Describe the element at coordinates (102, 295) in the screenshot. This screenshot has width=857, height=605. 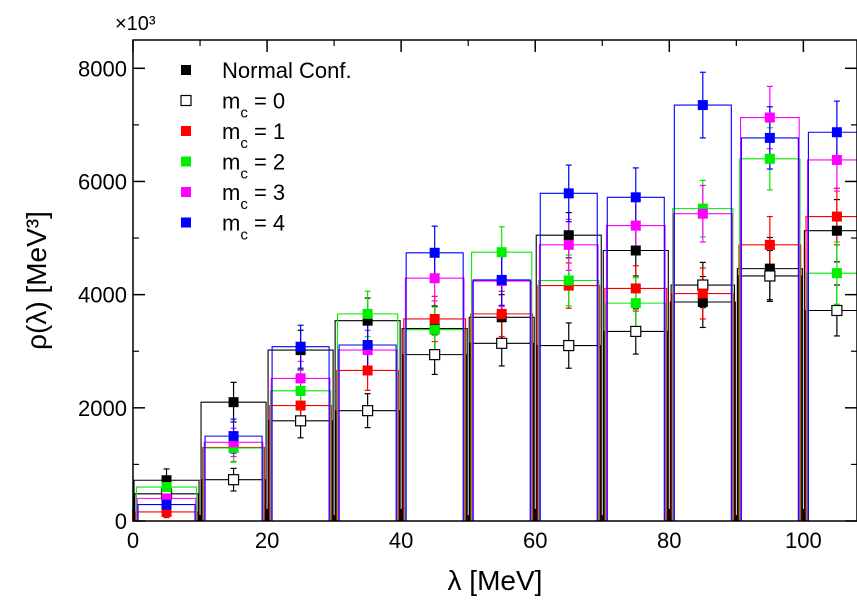
I see `y-tick-label: 4000` at that location.